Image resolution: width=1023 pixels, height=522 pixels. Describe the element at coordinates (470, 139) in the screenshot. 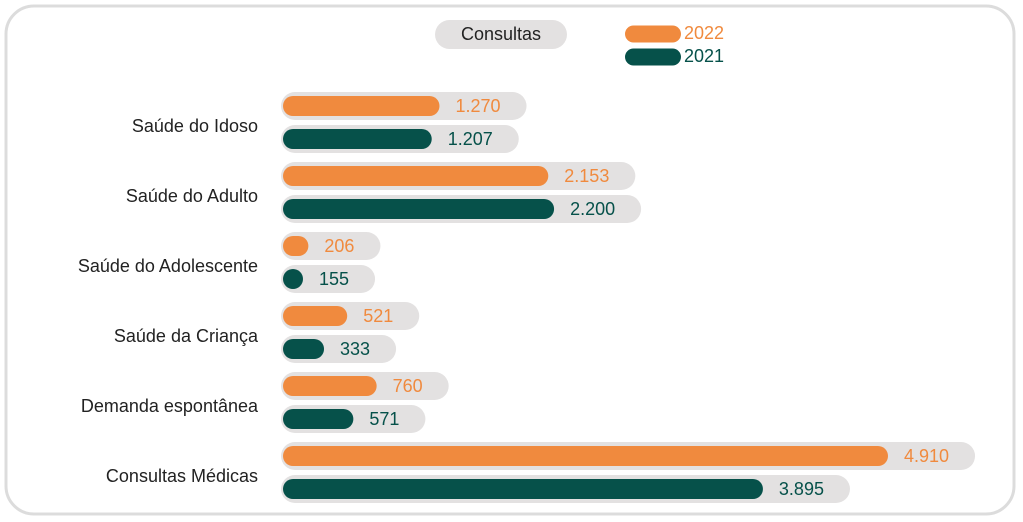

I see `value-label: 1.207` at that location.